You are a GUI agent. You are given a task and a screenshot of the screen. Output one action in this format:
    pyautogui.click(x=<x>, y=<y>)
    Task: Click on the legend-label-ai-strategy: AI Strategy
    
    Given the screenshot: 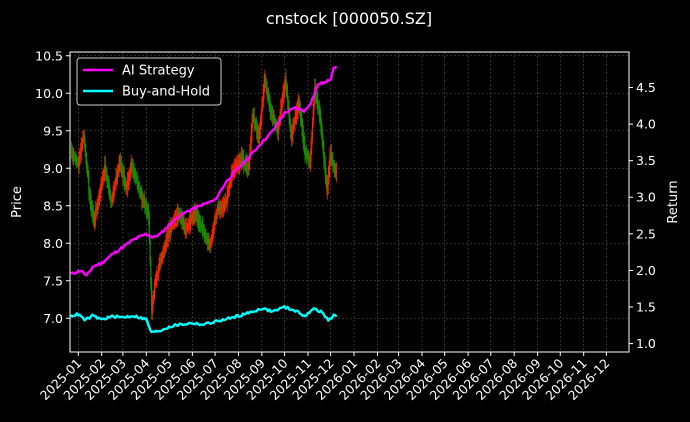 What is the action you would take?
    pyautogui.click(x=158, y=71)
    